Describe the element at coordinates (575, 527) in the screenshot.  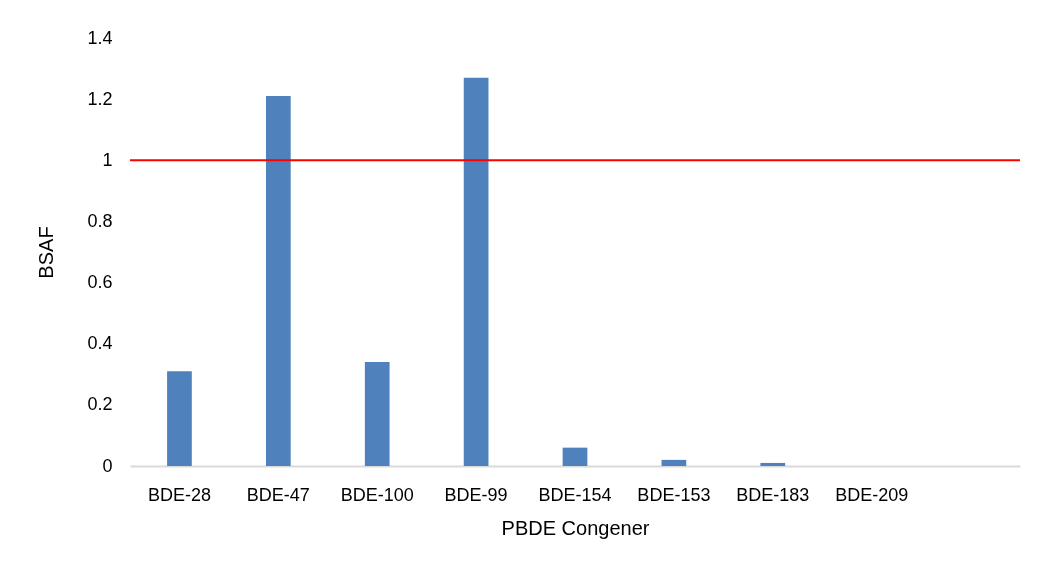
I see `x-axis-title: PBDE Congener` at that location.